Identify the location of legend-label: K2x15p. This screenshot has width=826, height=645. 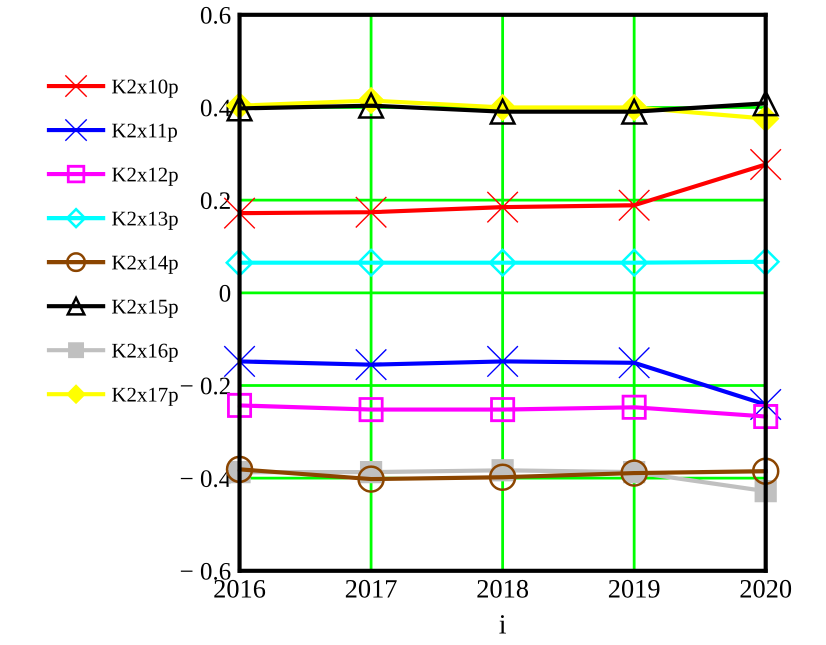
(145, 309).